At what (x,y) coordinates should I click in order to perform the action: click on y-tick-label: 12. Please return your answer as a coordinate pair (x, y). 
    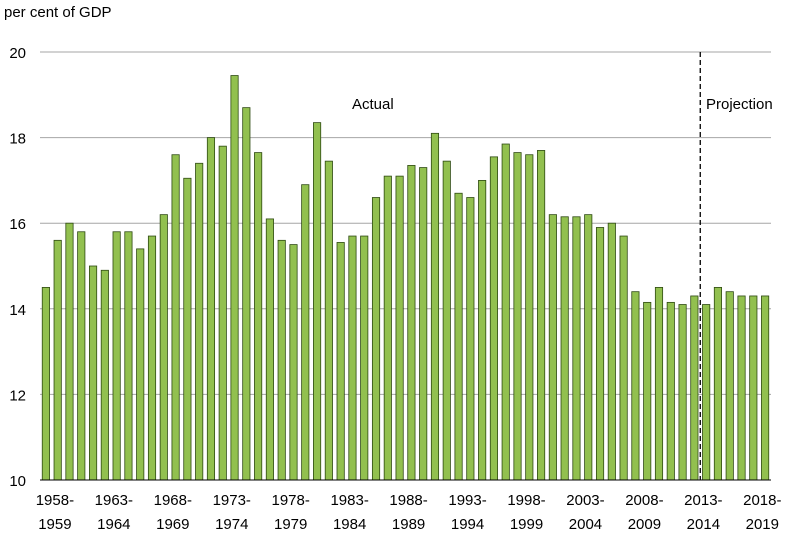
    Looking at the image, I should click on (17, 395).